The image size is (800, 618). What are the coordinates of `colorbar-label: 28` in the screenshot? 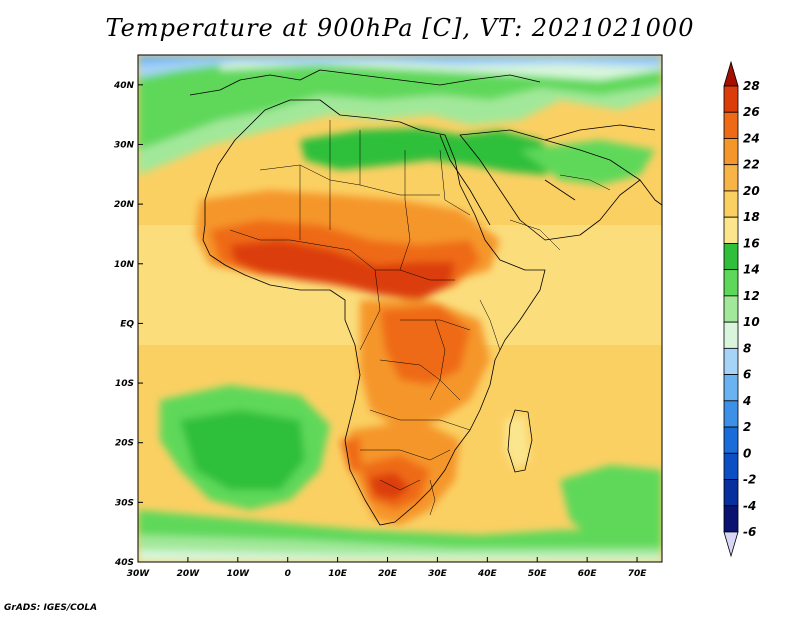 It's located at (751, 86).